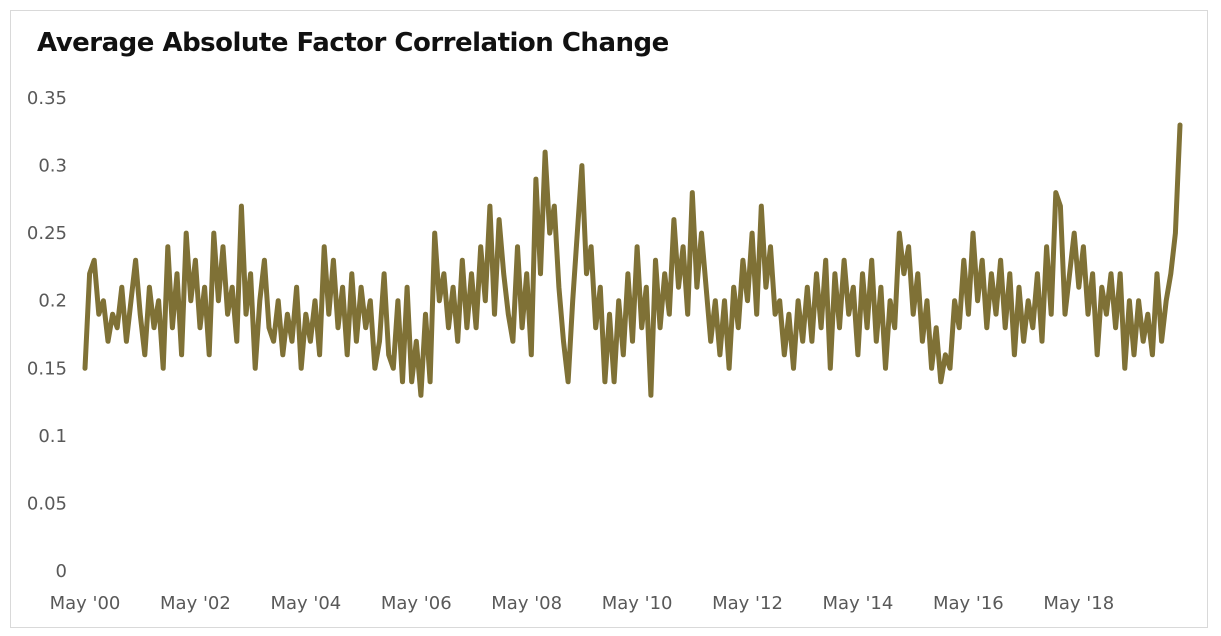  What do you see at coordinates (52, 166) in the screenshot?
I see `y-tick-label: 0.3` at bounding box center [52, 166].